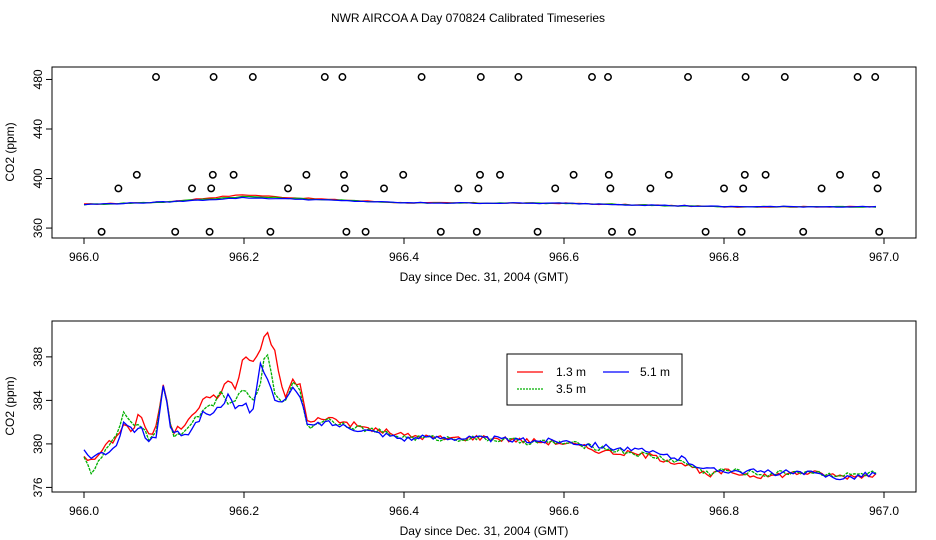 The width and height of the screenshot is (936, 540). What do you see at coordinates (564, 257) in the screenshot?
I see `x-tick-label-top: 966.6` at bounding box center [564, 257].